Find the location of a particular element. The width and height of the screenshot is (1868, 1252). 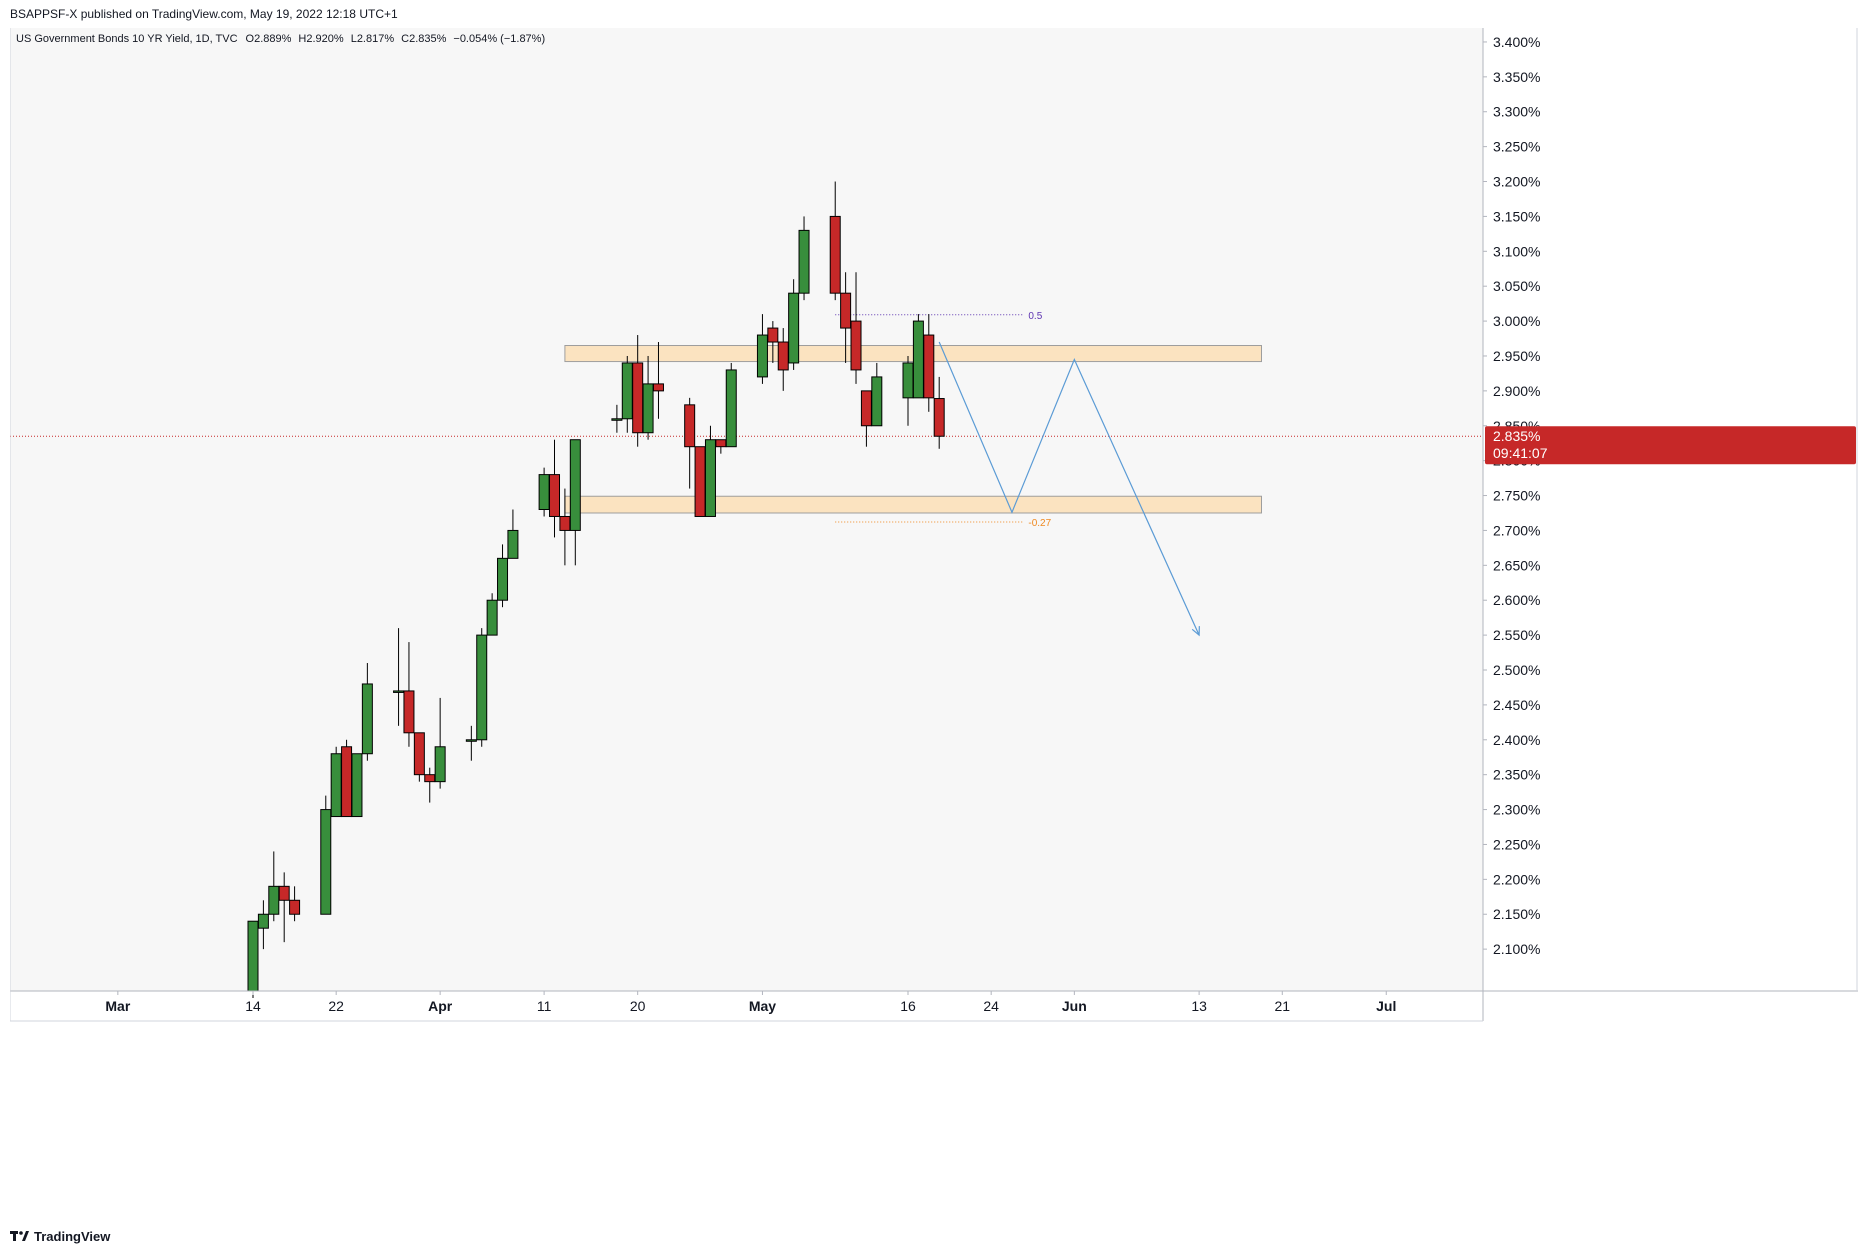

time-axis-label: 24 is located at coordinates (991, 1006).